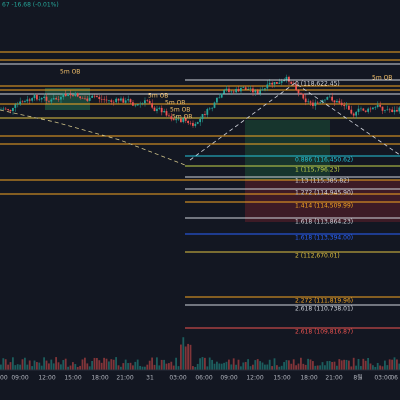 Image resolution: width=400 pixels, height=400 pixels. Describe the element at coordinates (150, 378) in the screenshot. I see `time-label: 31` at that location.